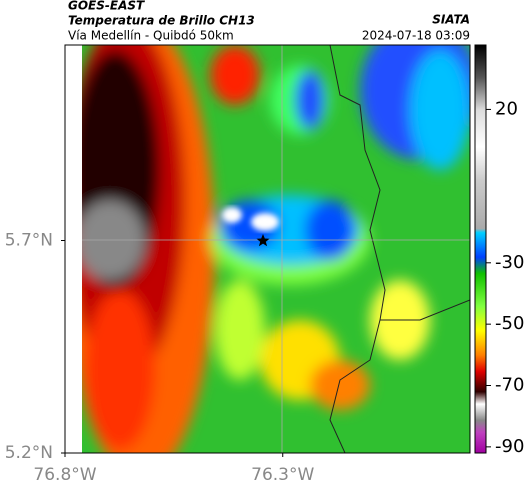 This screenshot has height=495, width=526. Describe the element at coordinates (151, 36) in the screenshot. I see `route-subtitle: Vía Medellín - Quibdó 50km` at that location.